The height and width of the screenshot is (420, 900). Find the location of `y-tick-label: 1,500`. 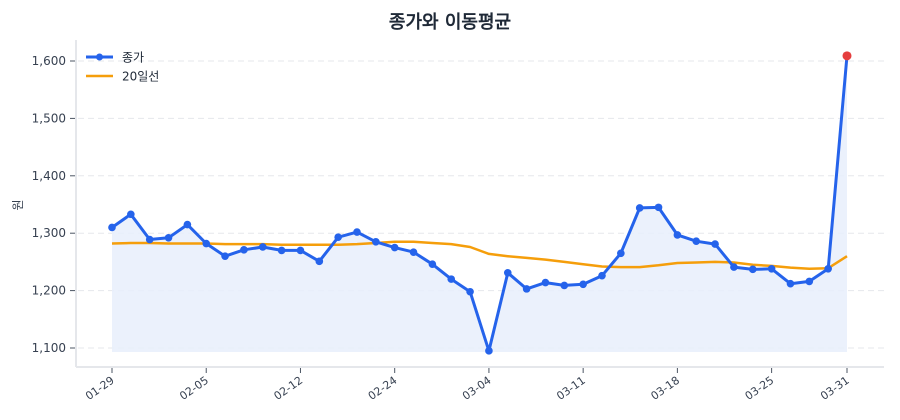

y-tick-label: 1,500 is located at coordinates (49, 118).